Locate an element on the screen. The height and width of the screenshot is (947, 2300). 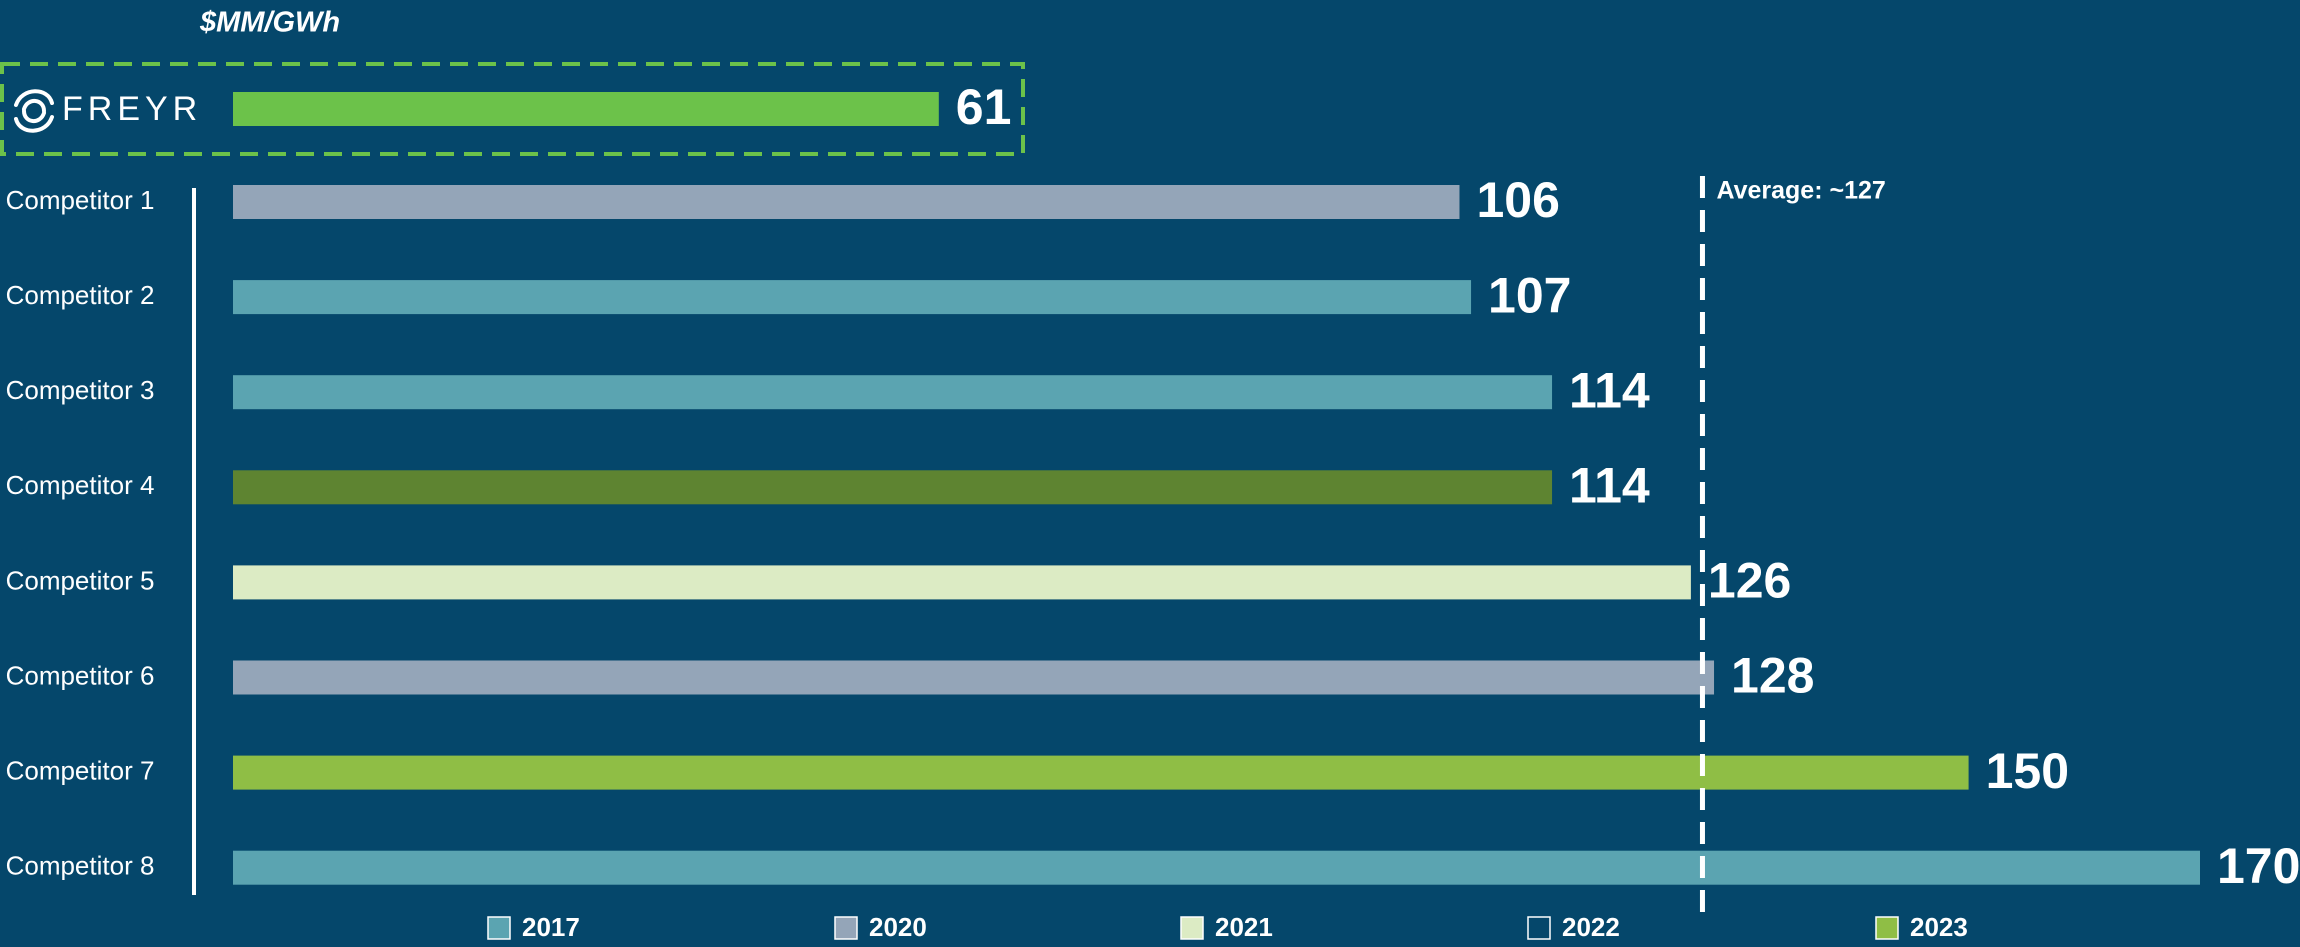
category-label: Competitor 7 is located at coordinates (80, 770).